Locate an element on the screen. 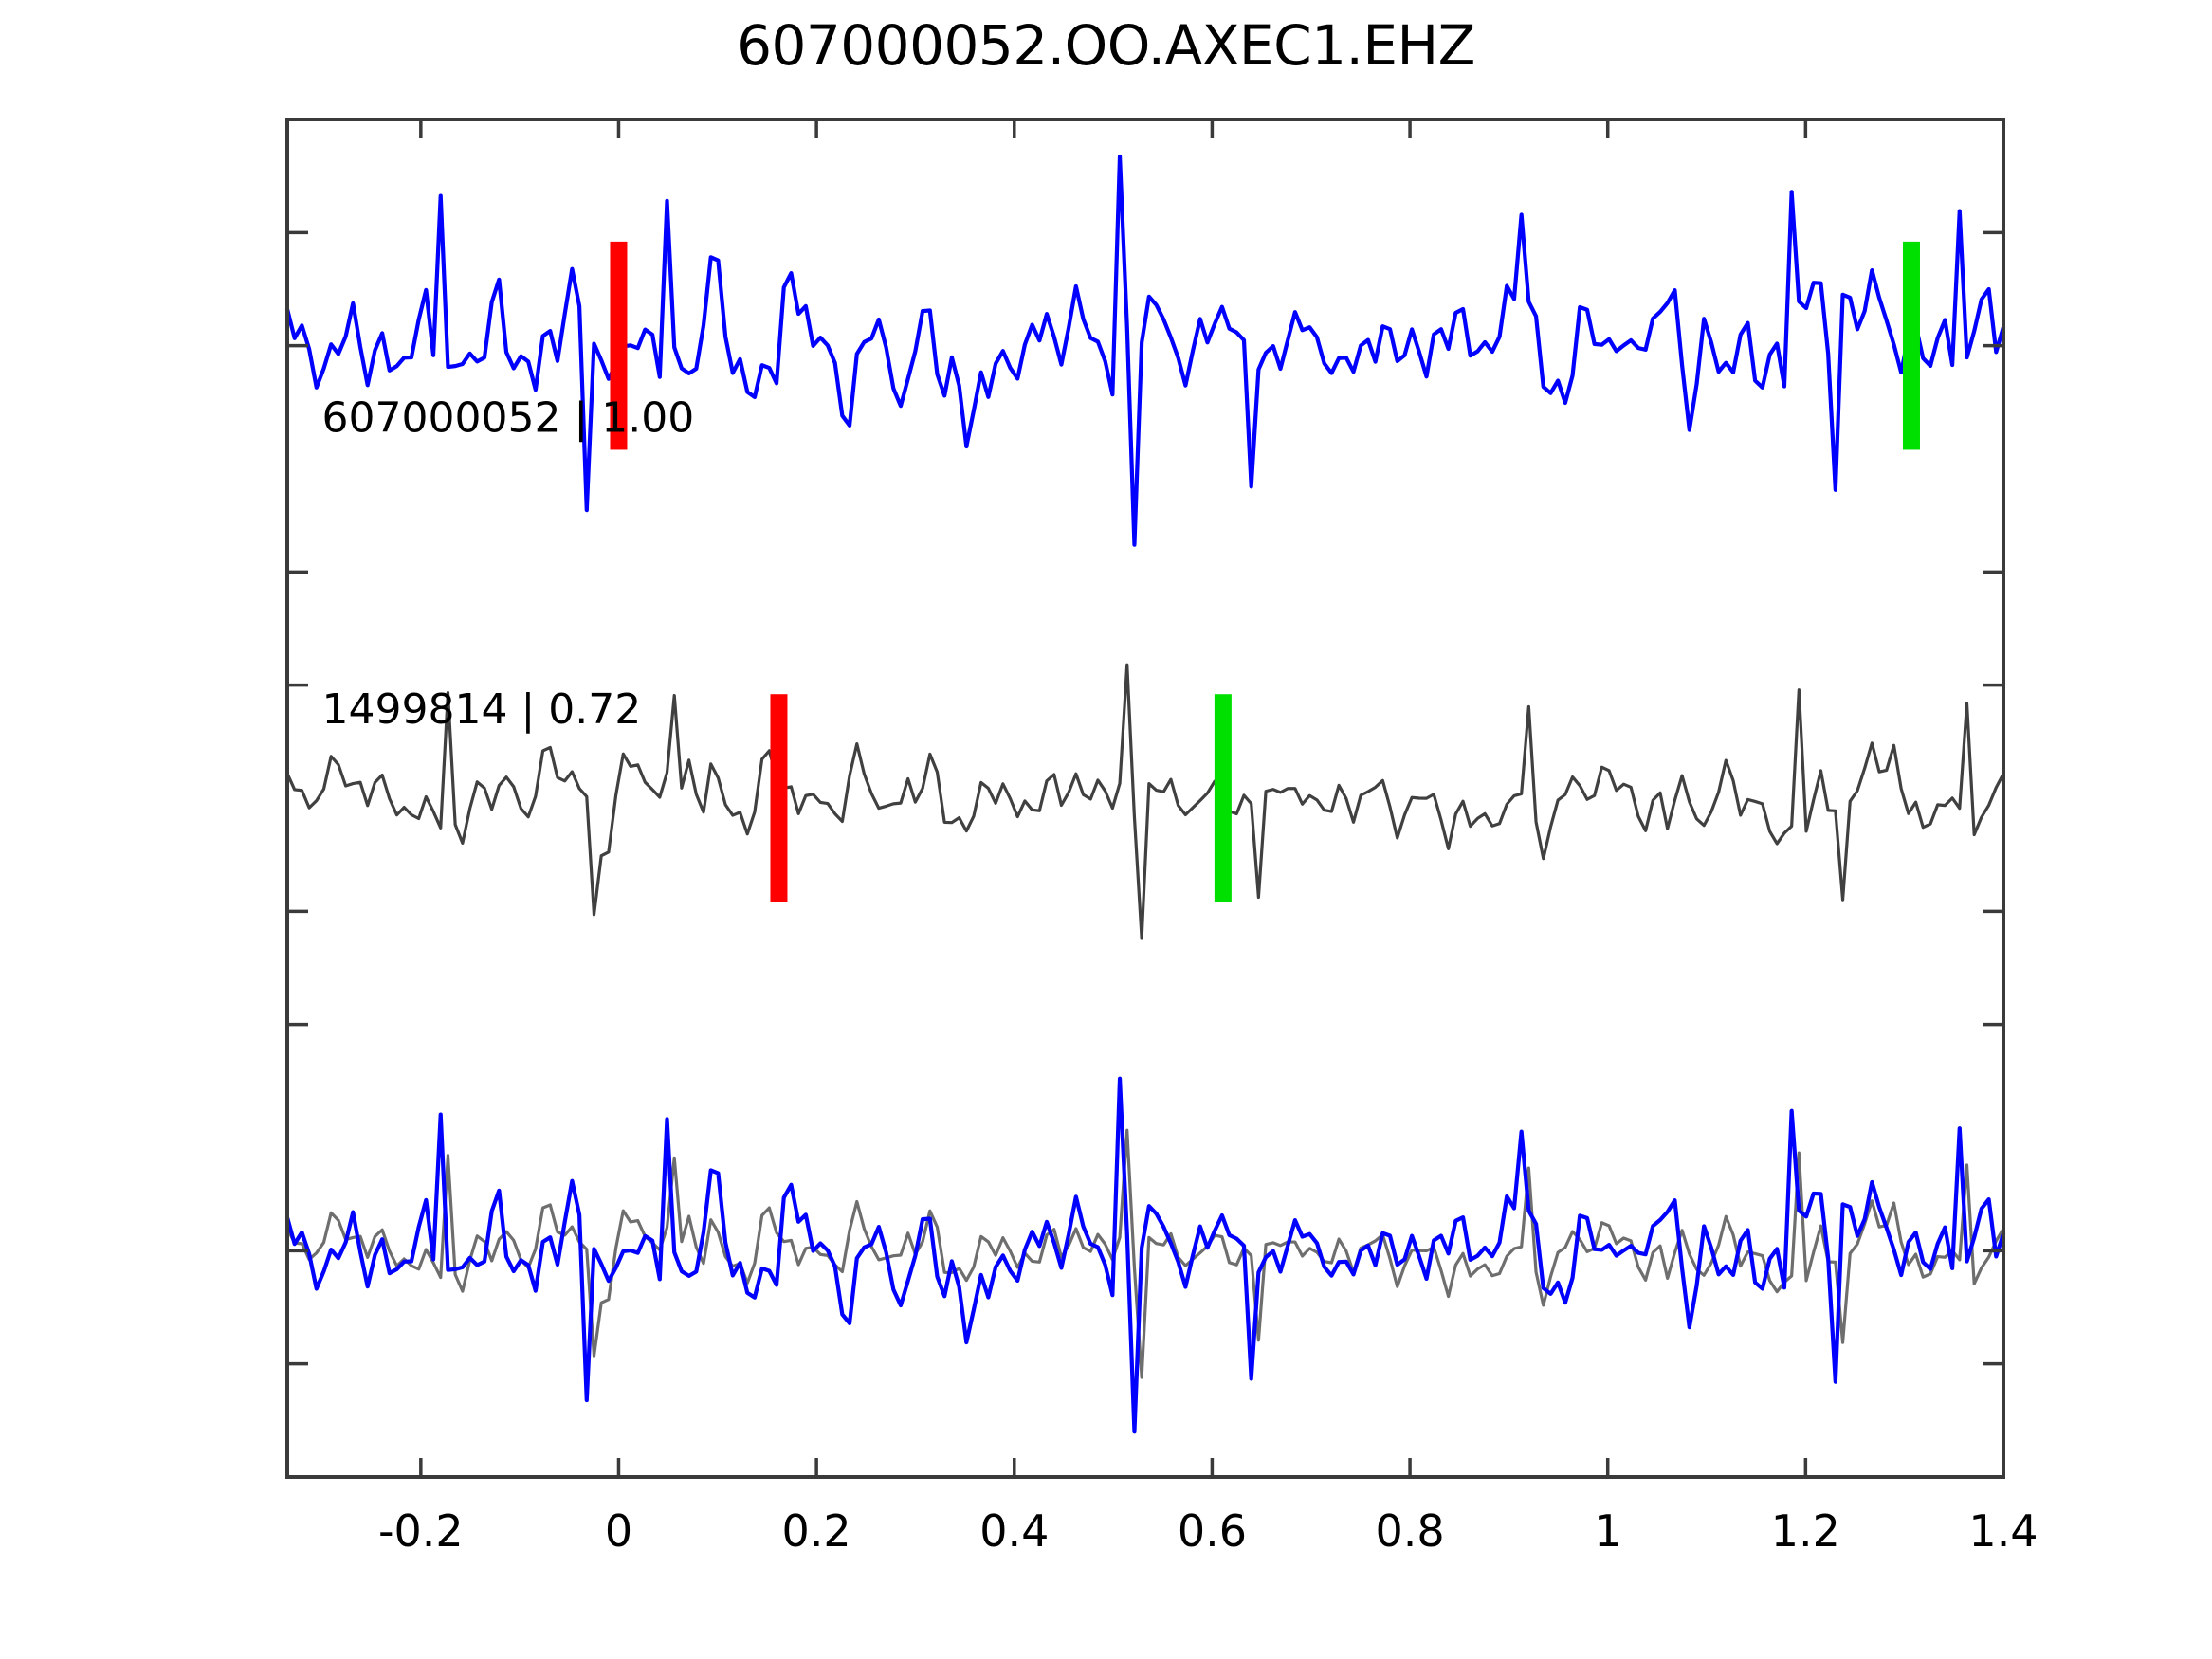 This screenshot has height=1659, width=2212. x-tick-label: 0 is located at coordinates (618, 1531).